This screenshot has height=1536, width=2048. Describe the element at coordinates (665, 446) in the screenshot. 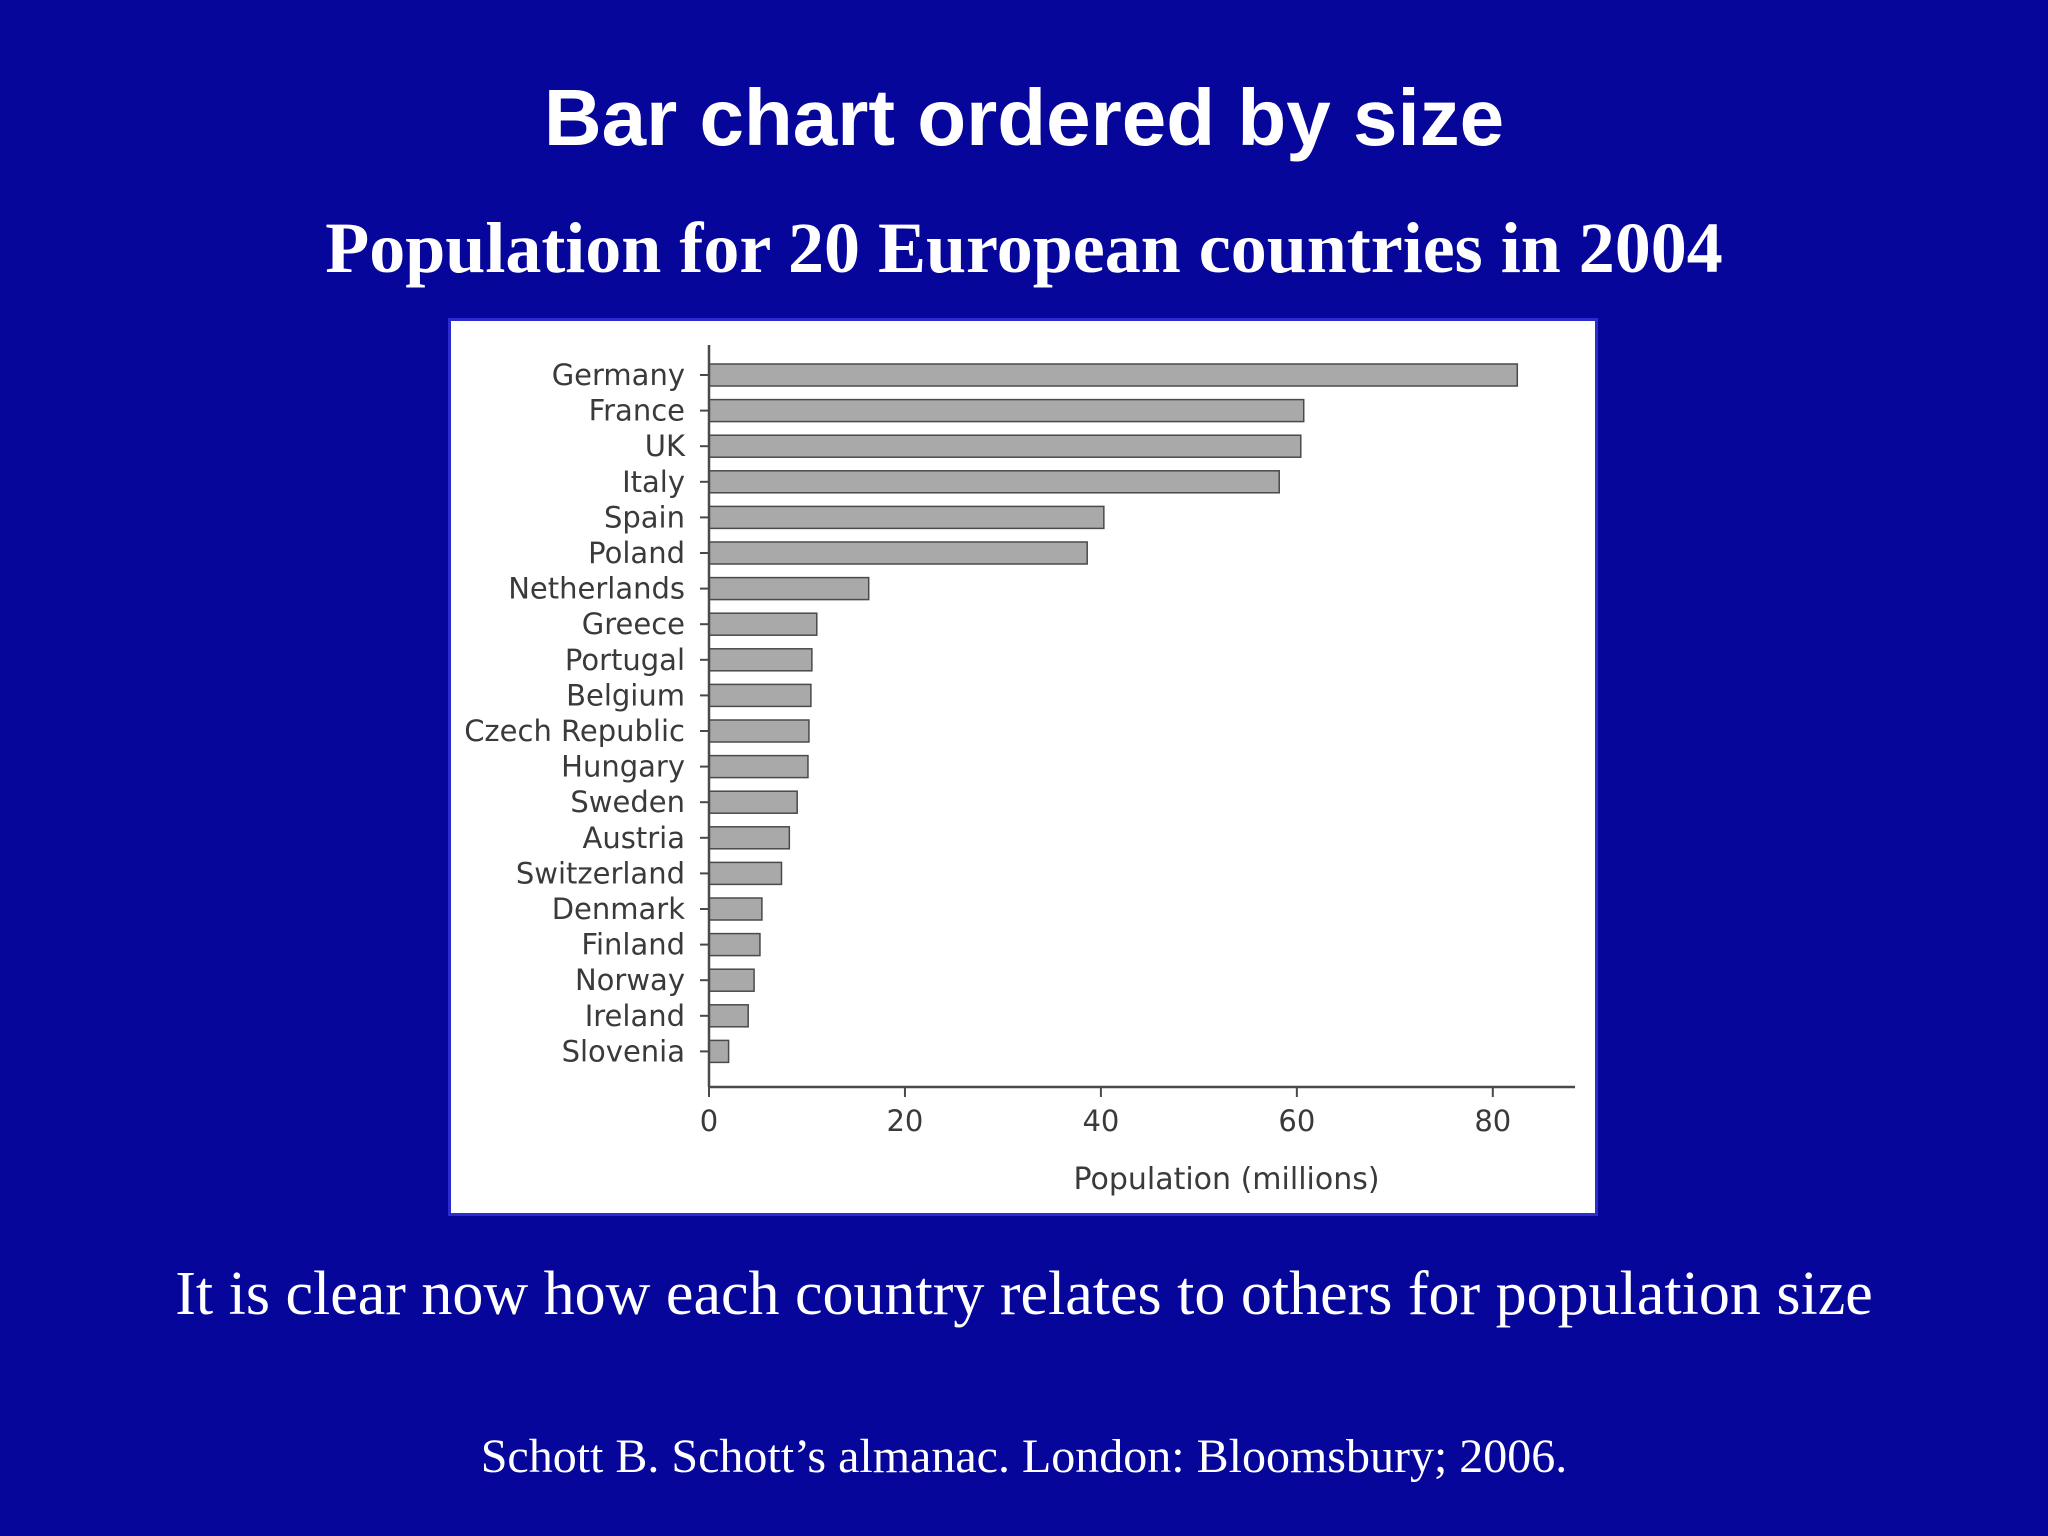

I see `category-label: UK` at that location.